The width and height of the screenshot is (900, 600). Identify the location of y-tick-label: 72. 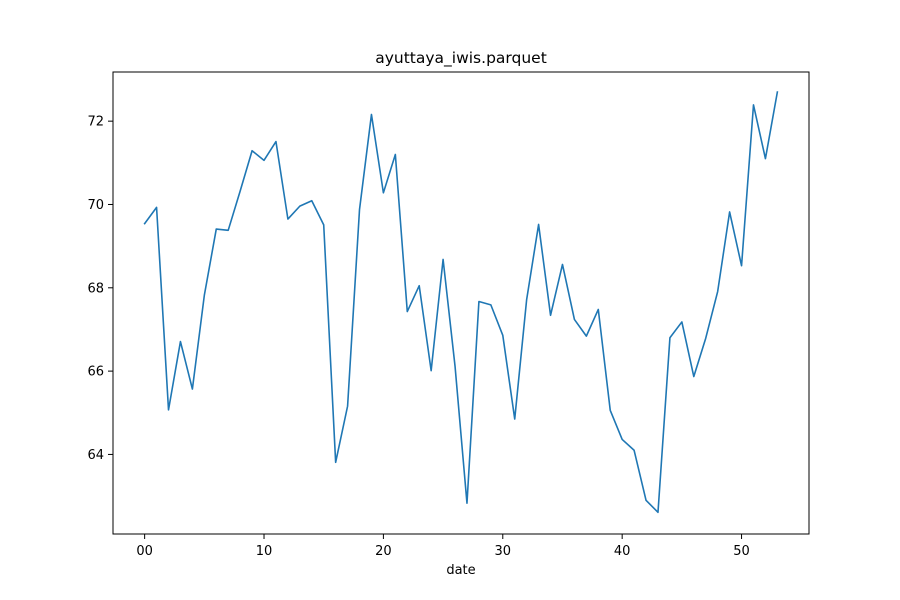
(95, 122).